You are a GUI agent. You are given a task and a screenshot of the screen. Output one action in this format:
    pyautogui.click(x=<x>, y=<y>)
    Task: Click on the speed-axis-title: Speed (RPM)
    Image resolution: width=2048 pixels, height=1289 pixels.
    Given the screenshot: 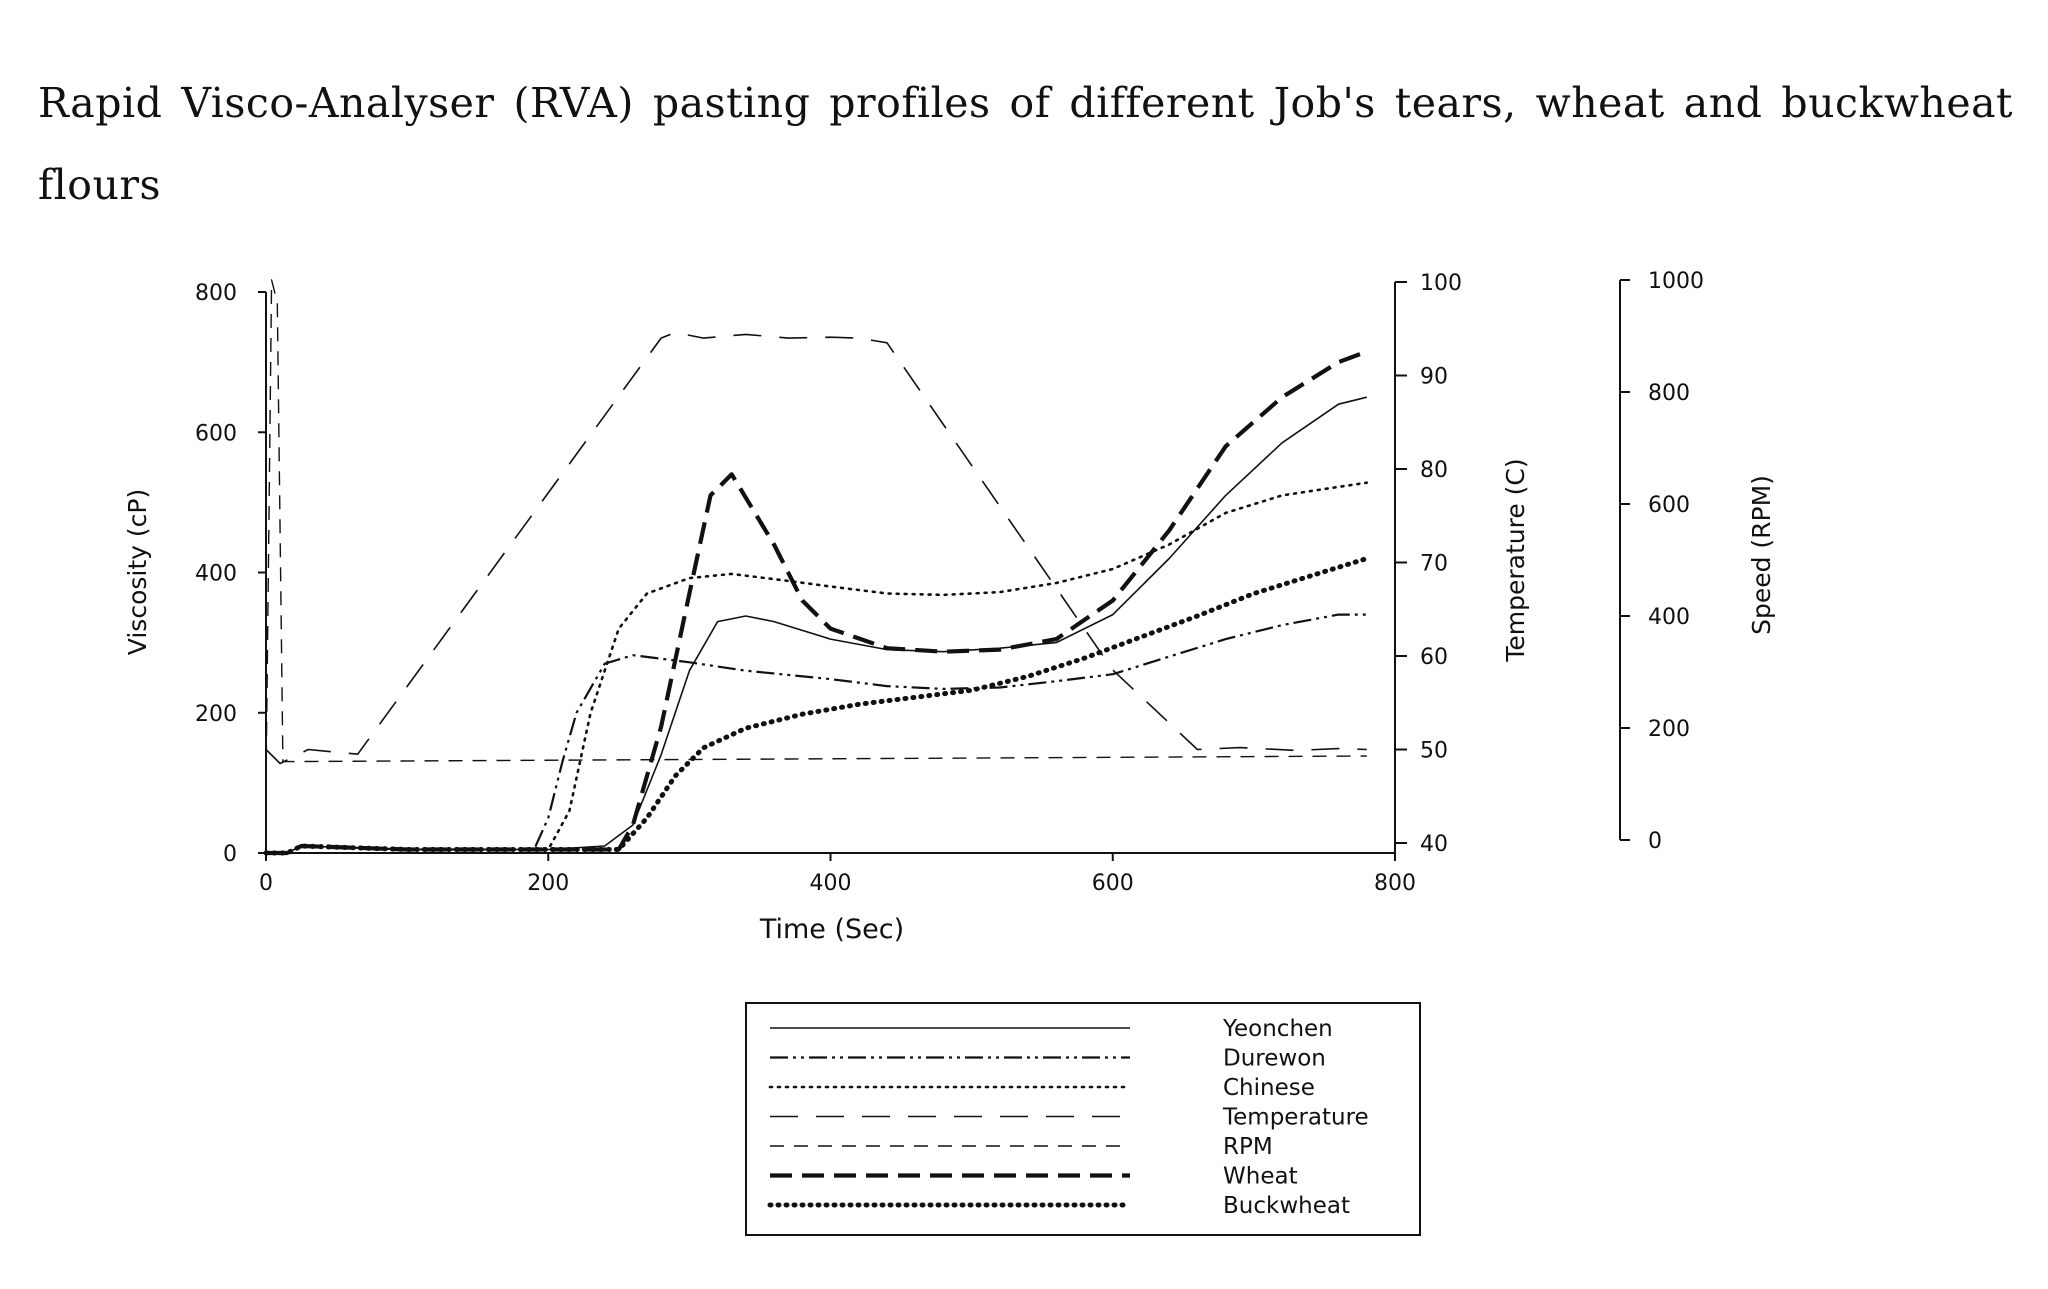 What is the action you would take?
    pyautogui.click(x=1761, y=555)
    